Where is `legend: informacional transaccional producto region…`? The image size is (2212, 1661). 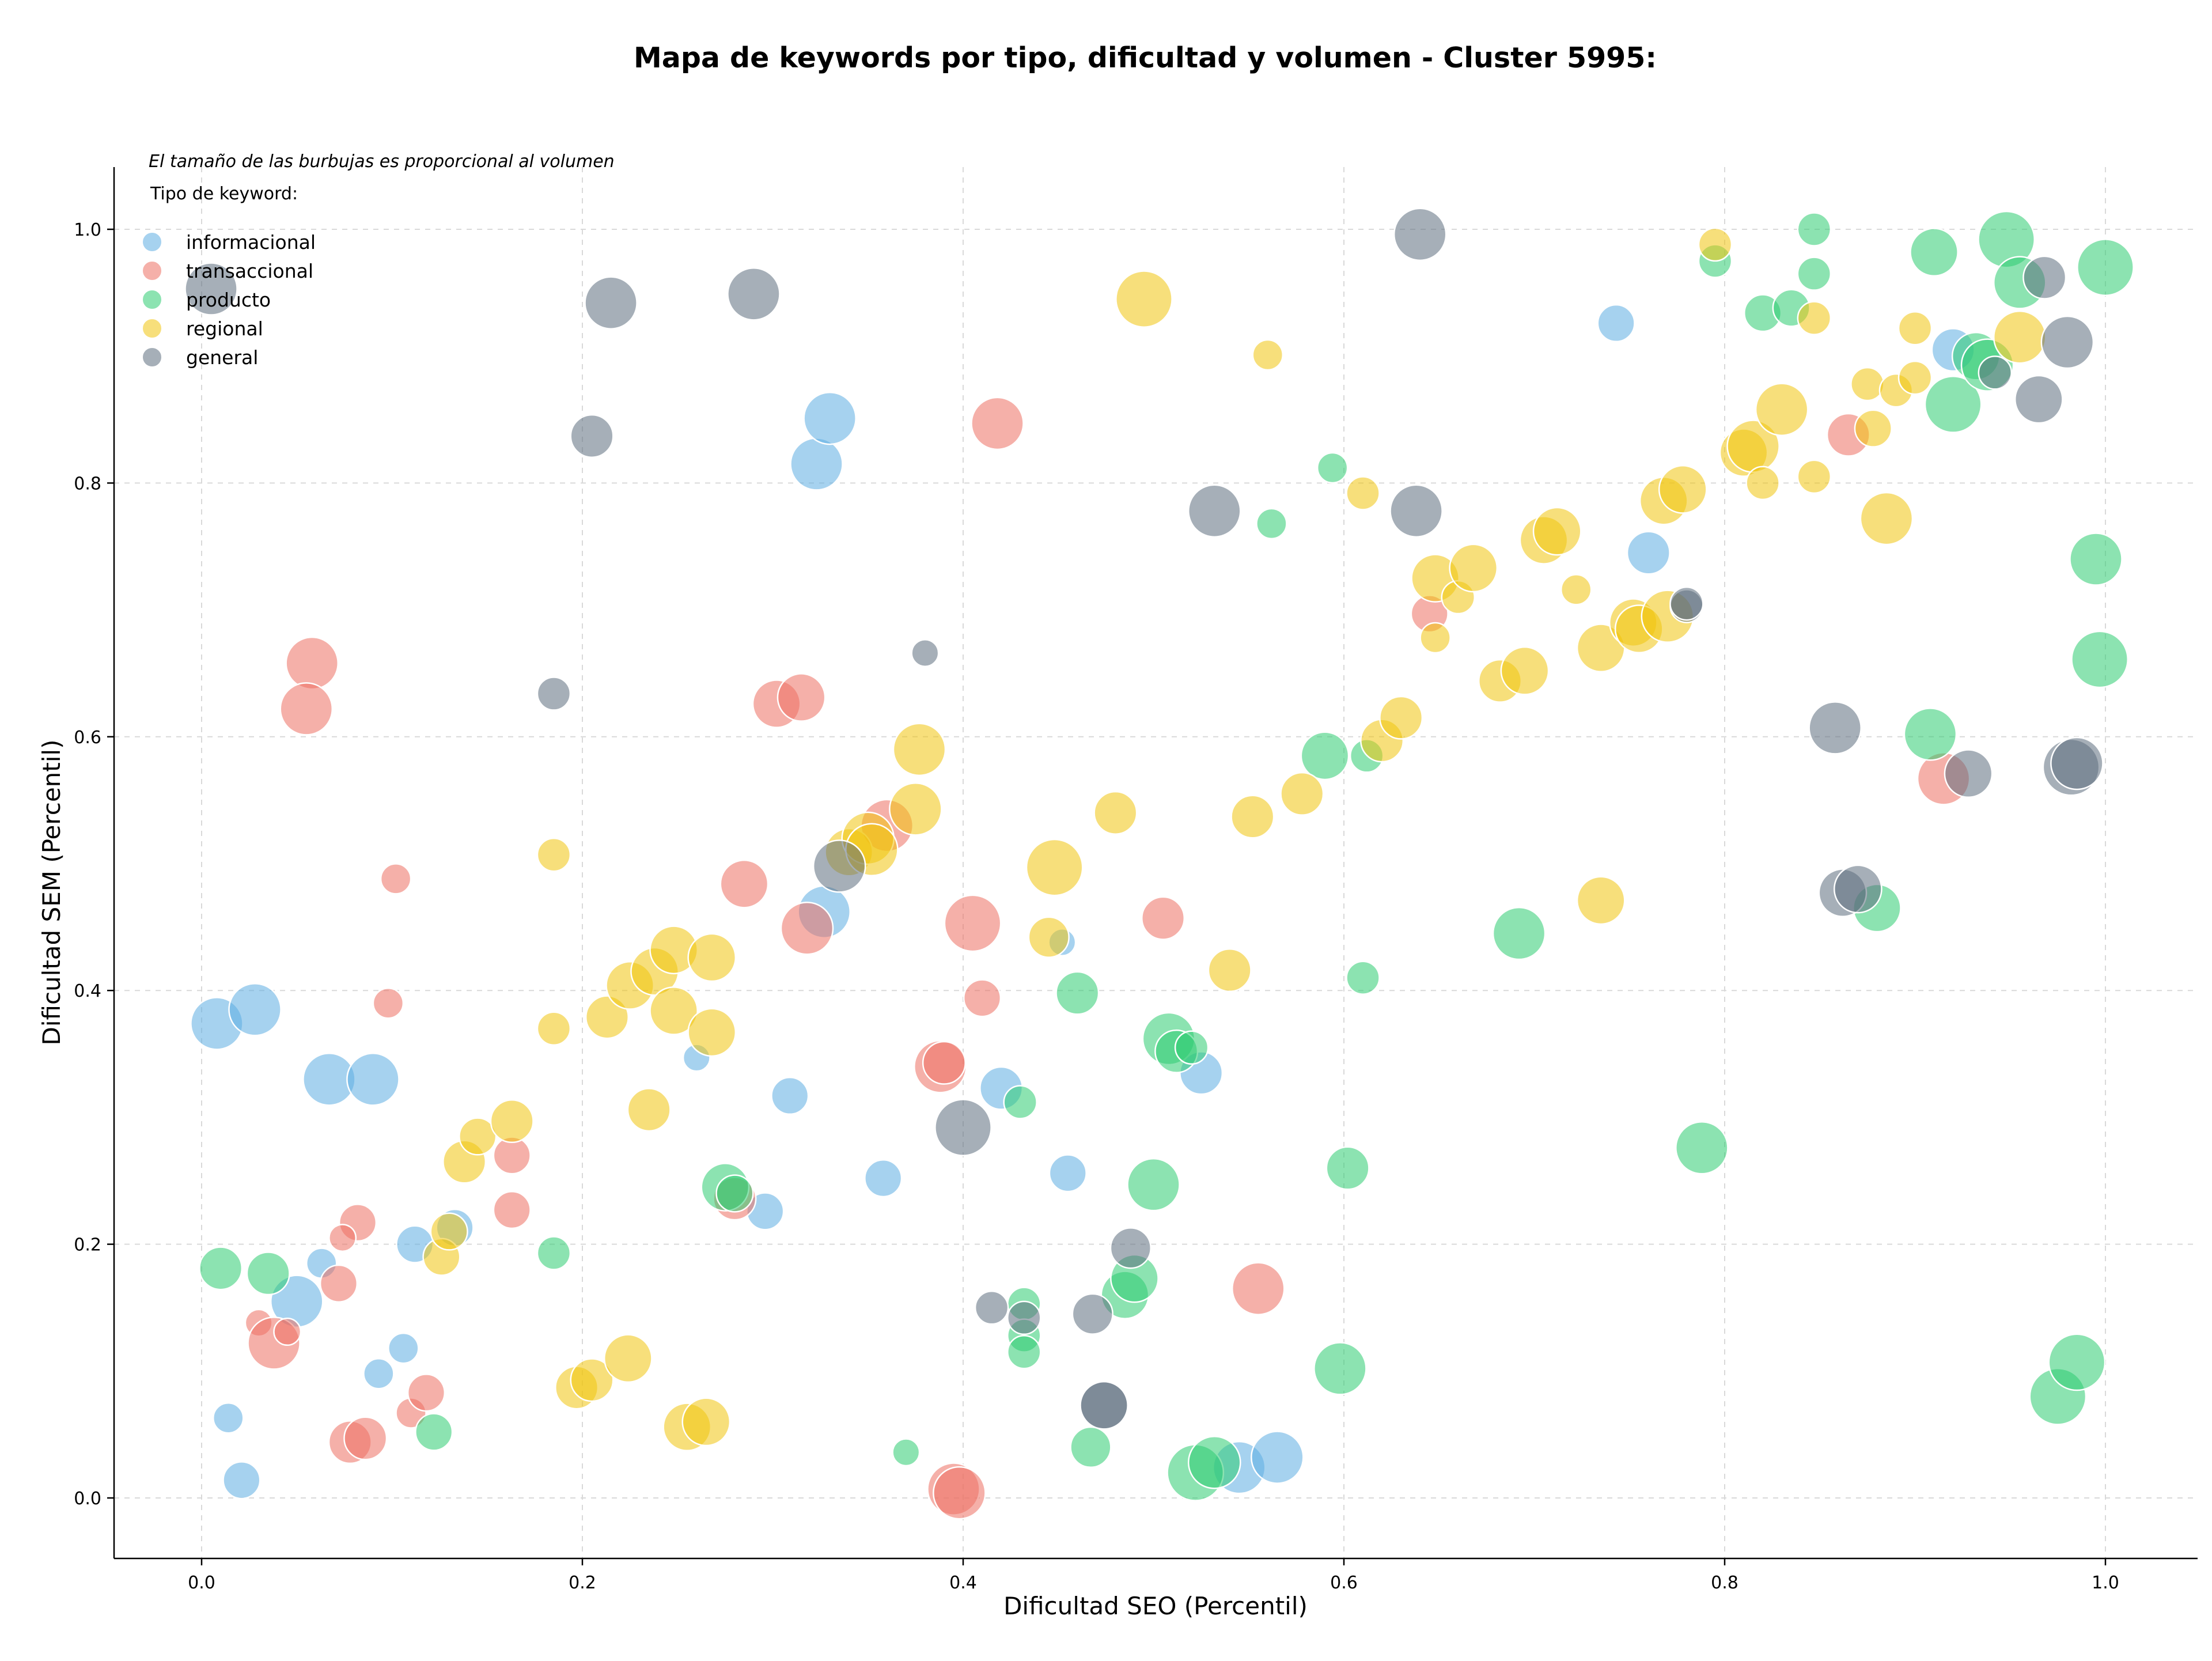
legend: informacional transaccional producto region… is located at coordinates (229, 300).